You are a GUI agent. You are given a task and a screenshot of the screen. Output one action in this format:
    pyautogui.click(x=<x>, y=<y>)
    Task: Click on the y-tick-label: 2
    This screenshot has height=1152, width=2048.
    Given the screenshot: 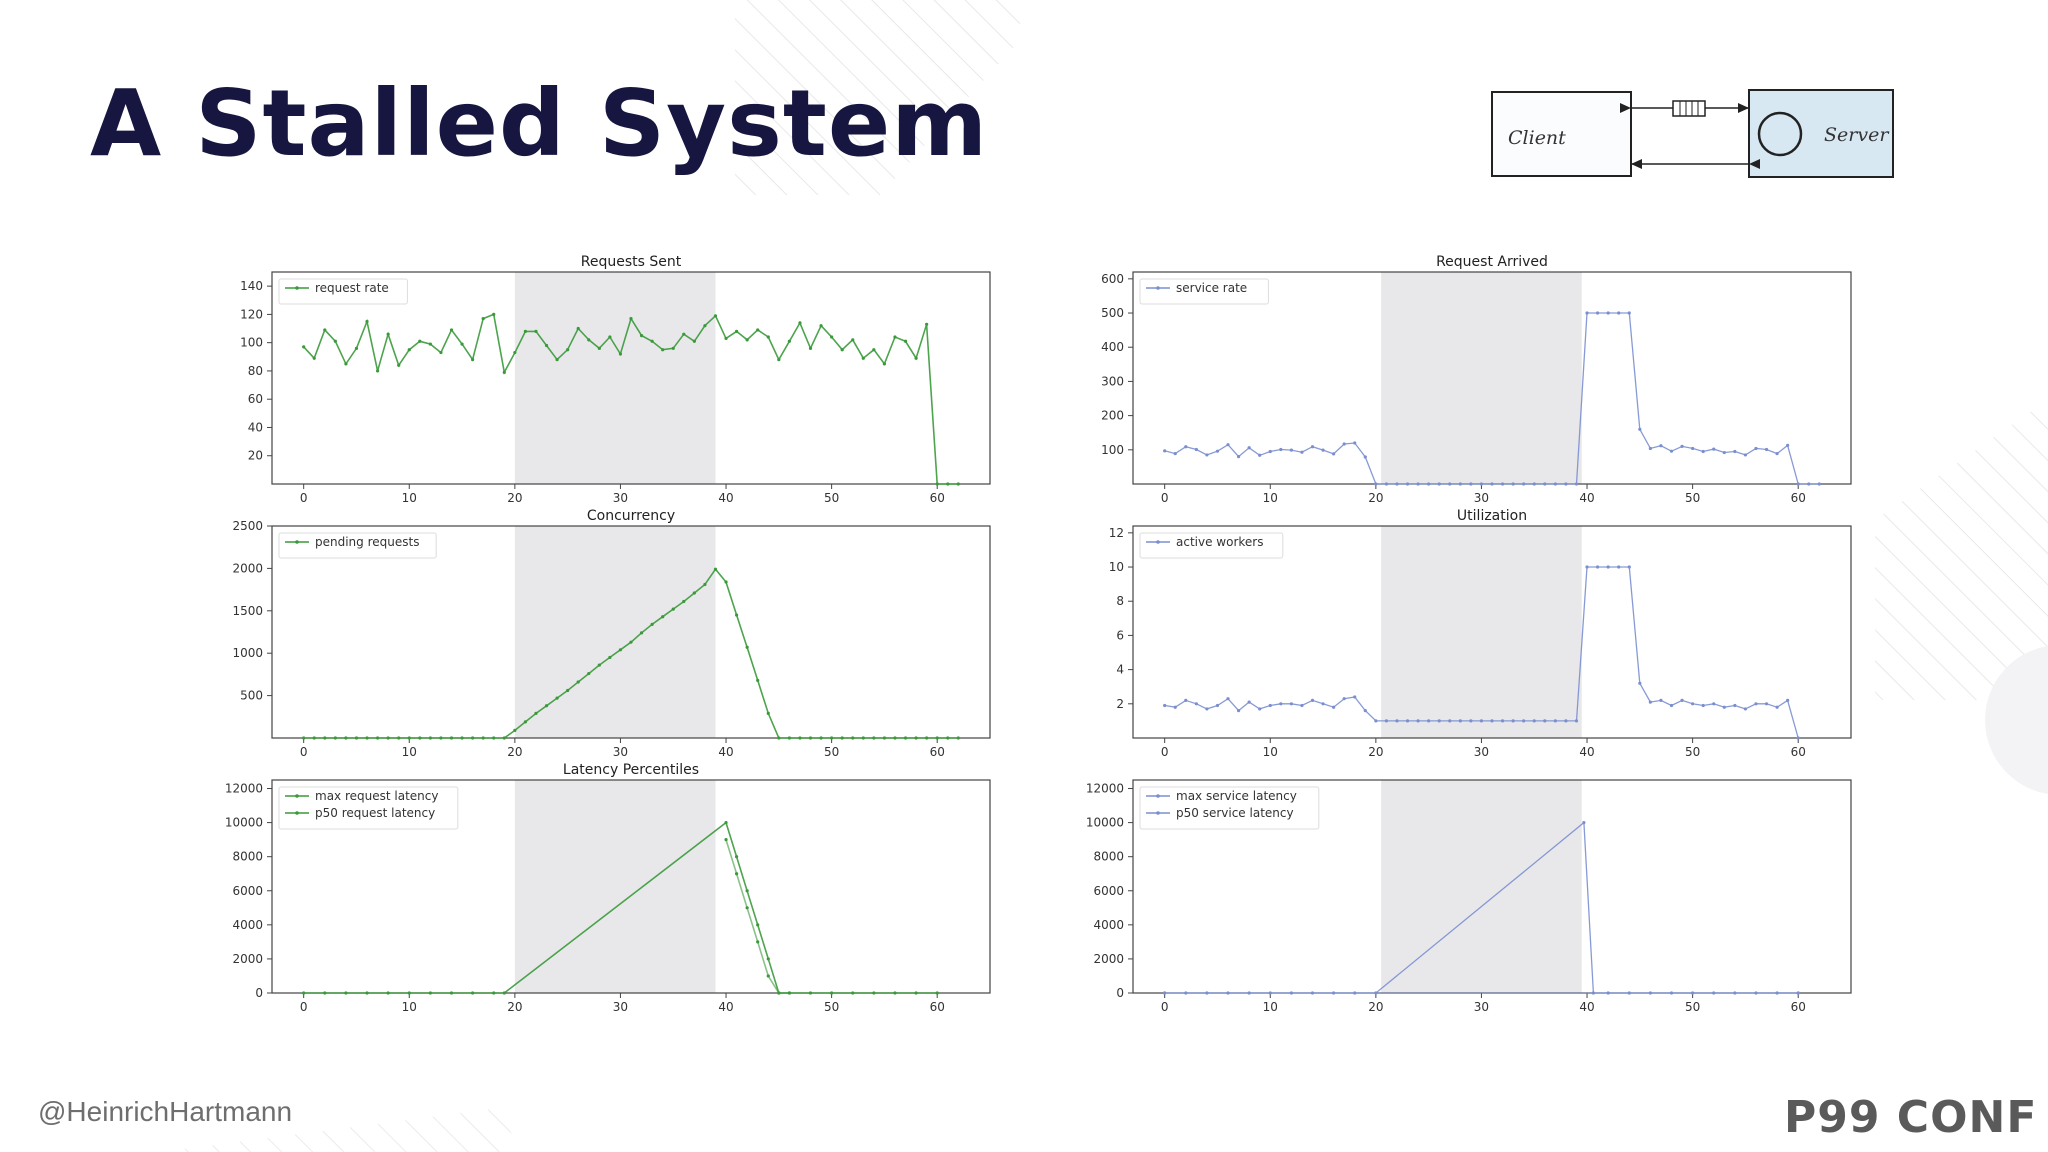 What is the action you would take?
    pyautogui.click(x=1120, y=704)
    